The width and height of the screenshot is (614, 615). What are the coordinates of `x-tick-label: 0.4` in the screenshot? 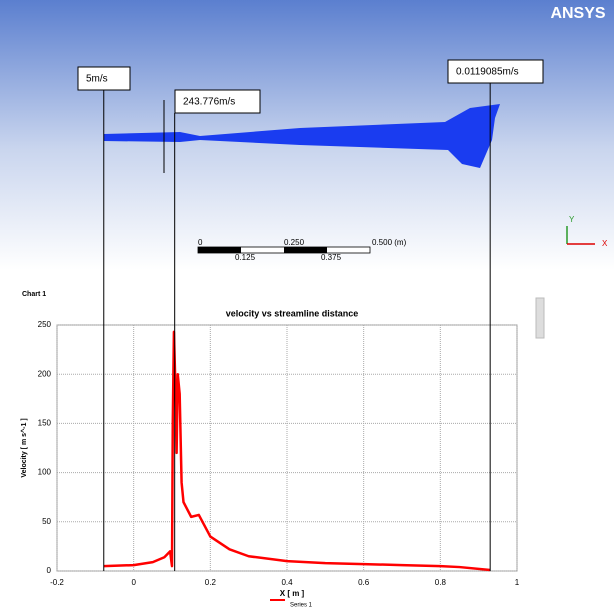 It's located at (287, 582).